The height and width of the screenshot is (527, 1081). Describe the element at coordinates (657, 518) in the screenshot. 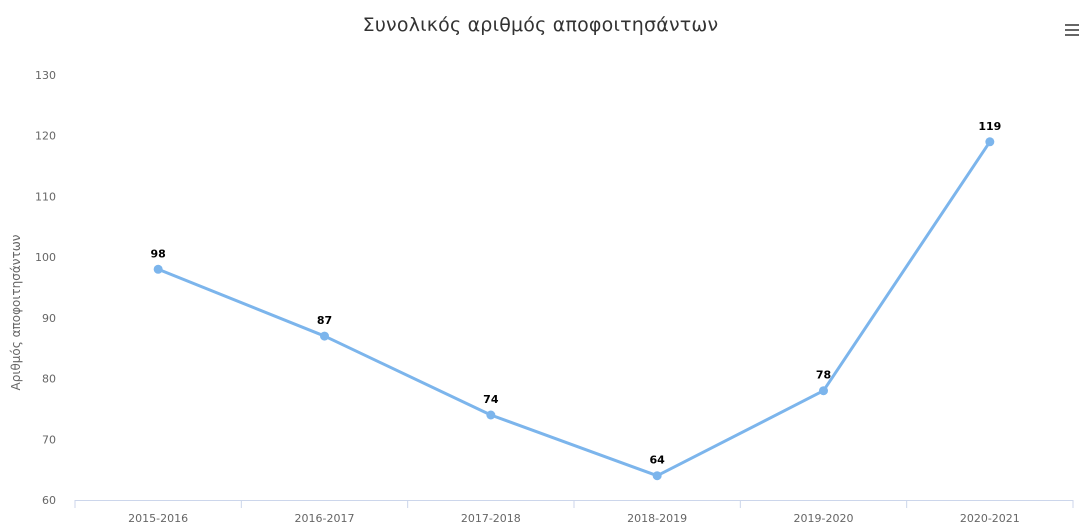

I see `x-tick-label: 2018-2019` at that location.